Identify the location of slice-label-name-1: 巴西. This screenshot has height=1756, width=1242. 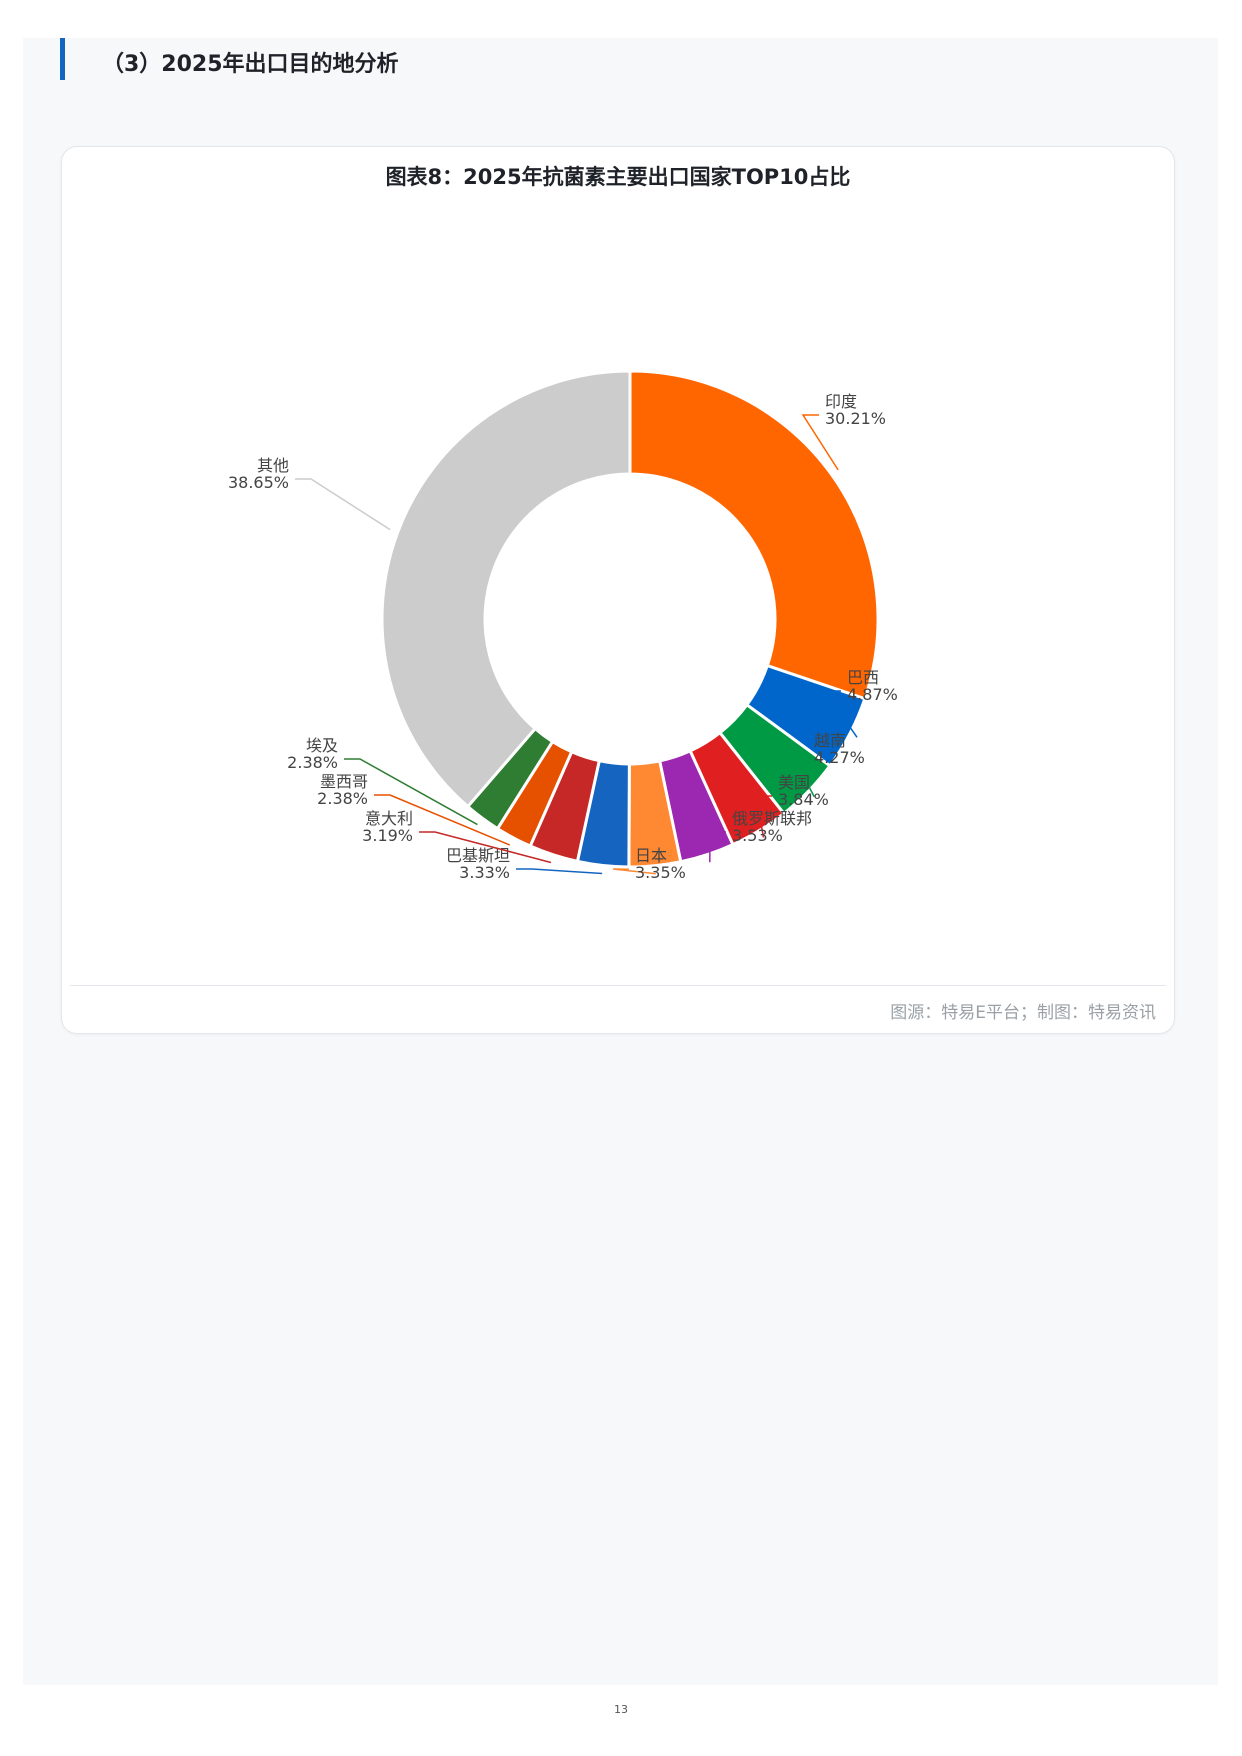
(863, 677).